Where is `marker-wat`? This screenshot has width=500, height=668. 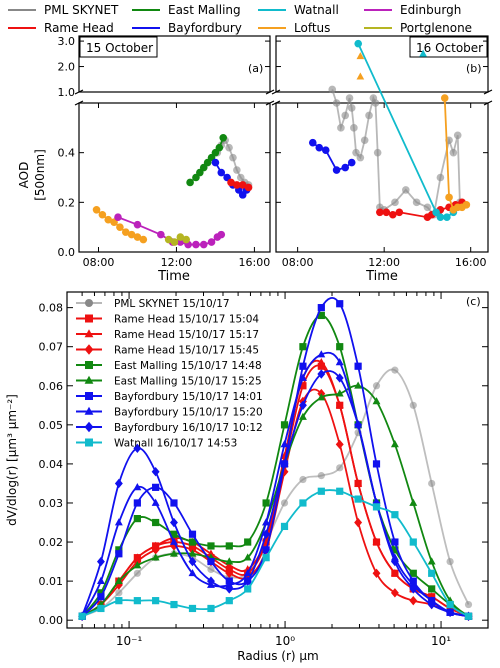 marker-wat is located at coordinates (423, 53).